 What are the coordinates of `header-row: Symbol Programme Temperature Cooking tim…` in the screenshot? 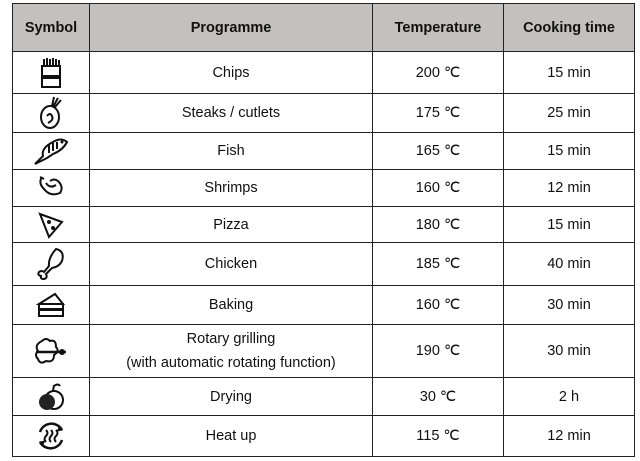 It's located at (323, 27).